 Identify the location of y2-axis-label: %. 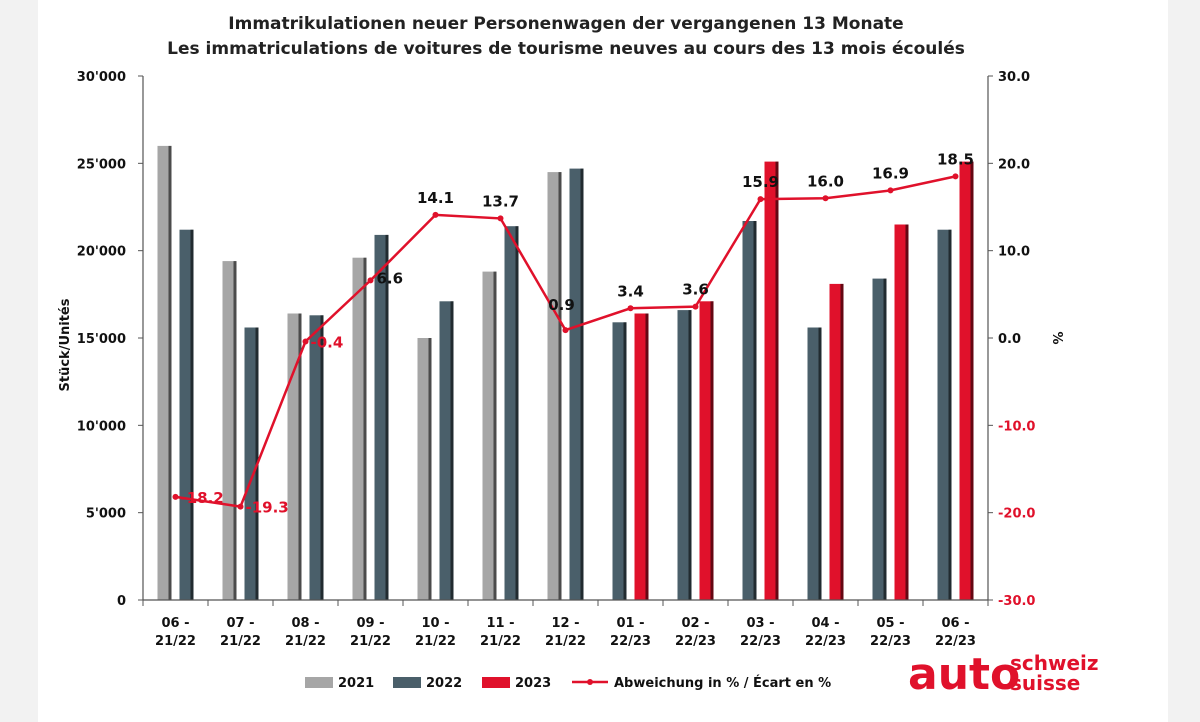
(1056, 337).